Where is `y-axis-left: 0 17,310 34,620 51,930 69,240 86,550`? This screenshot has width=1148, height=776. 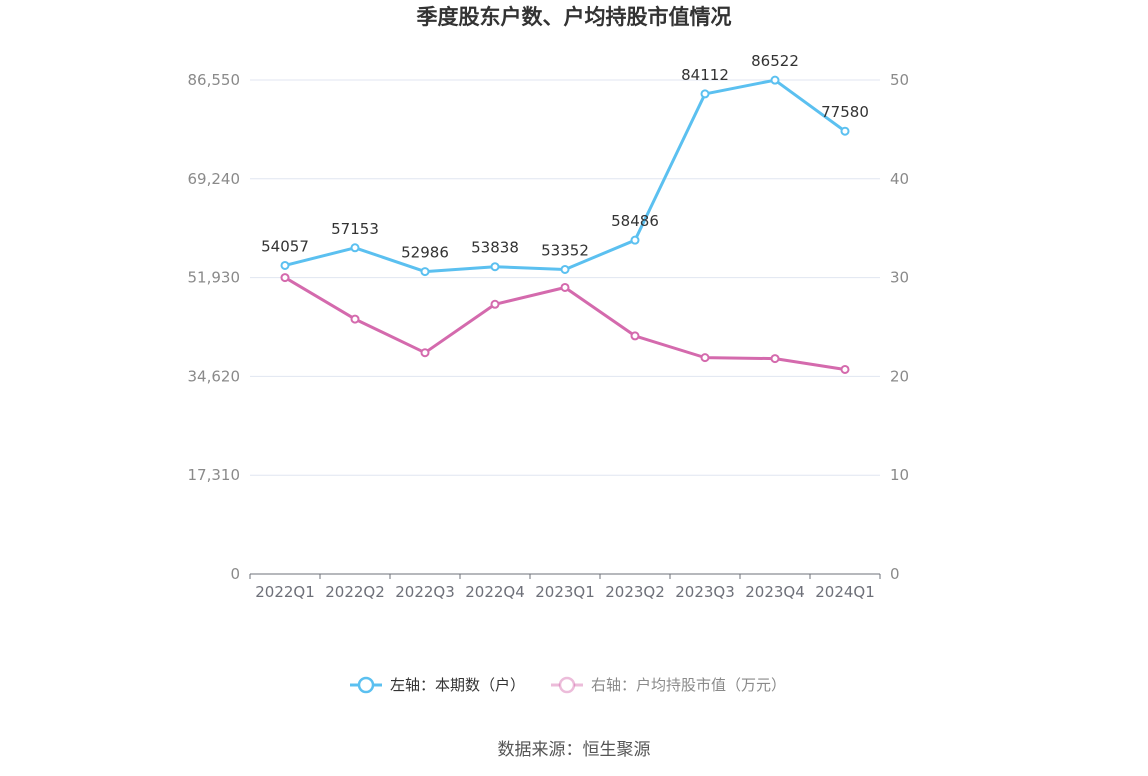 y-axis-left: 0 17,310 34,620 51,930 69,240 86,550 is located at coordinates (214, 327).